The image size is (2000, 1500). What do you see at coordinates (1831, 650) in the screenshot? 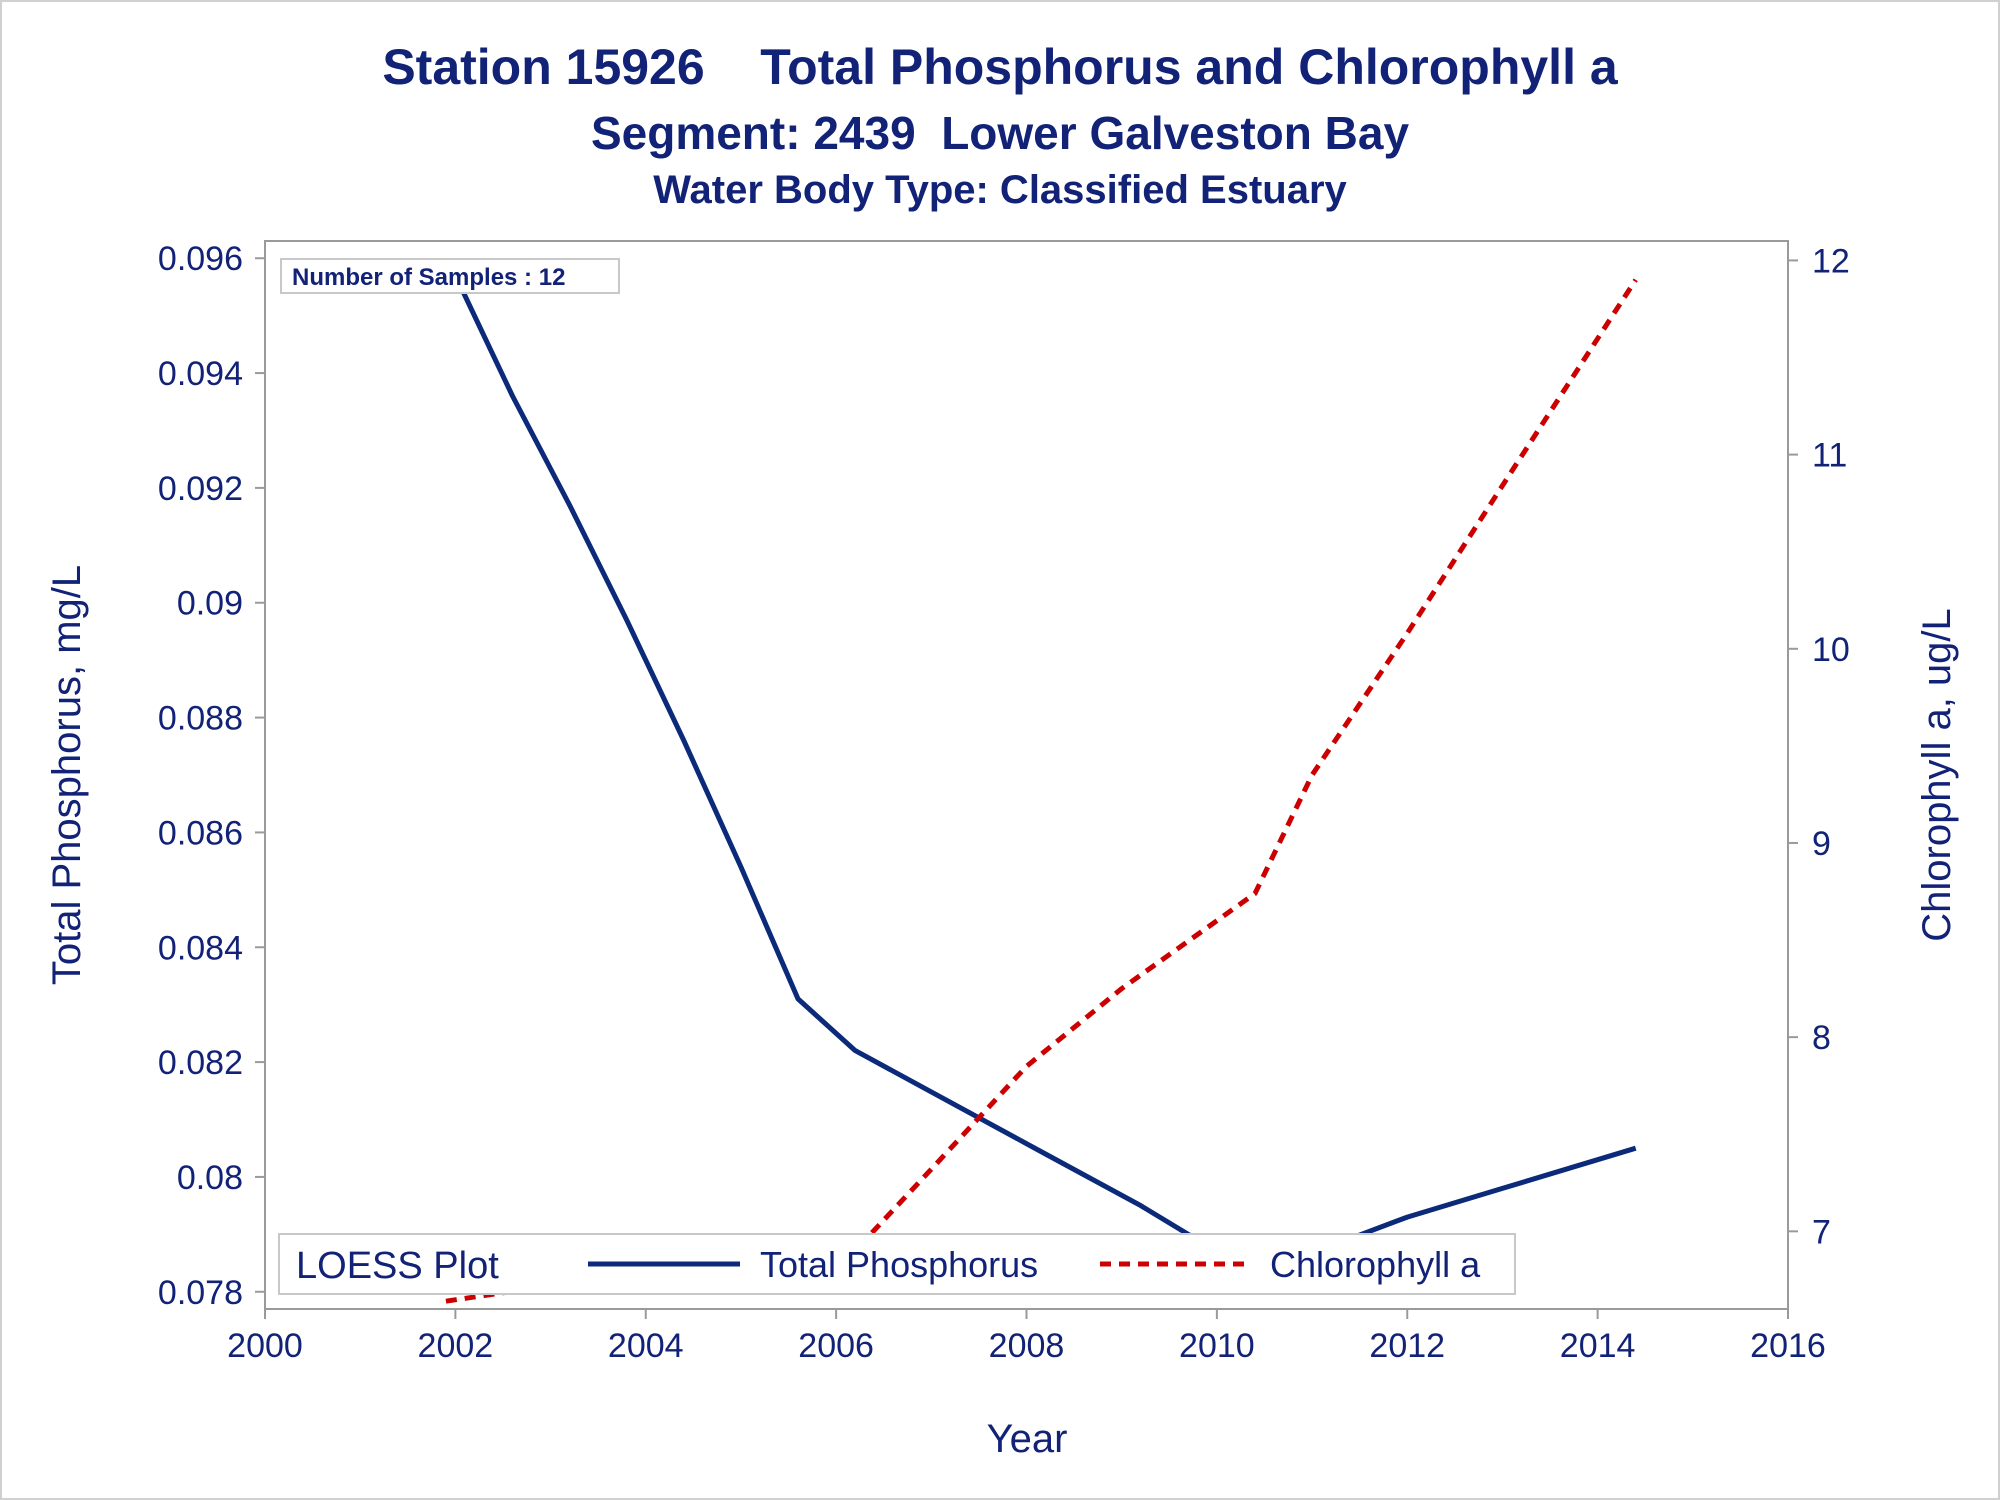
I see `y2-tick-label: 10` at bounding box center [1831, 650].